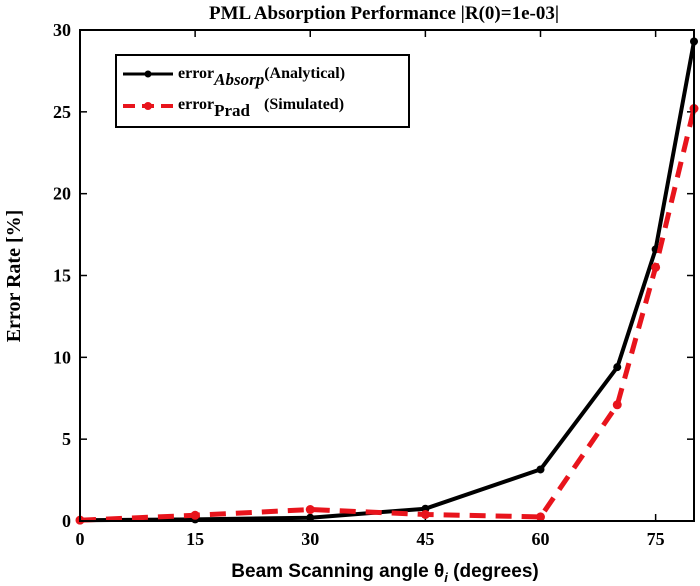 This screenshot has height=586, width=700. What do you see at coordinates (238, 79) in the screenshot?
I see `legend-analytical-subscript: Absorp` at bounding box center [238, 79].